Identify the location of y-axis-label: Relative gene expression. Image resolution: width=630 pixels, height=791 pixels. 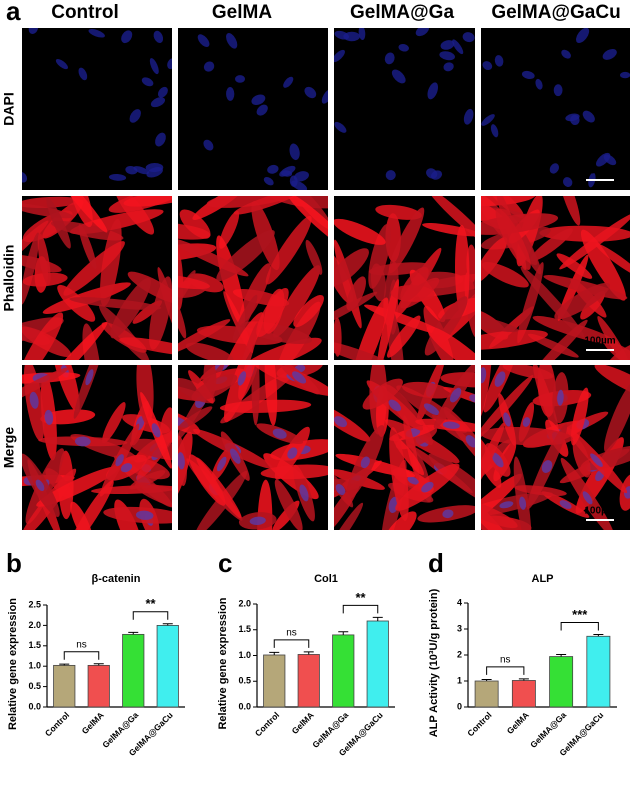
(13, 664).